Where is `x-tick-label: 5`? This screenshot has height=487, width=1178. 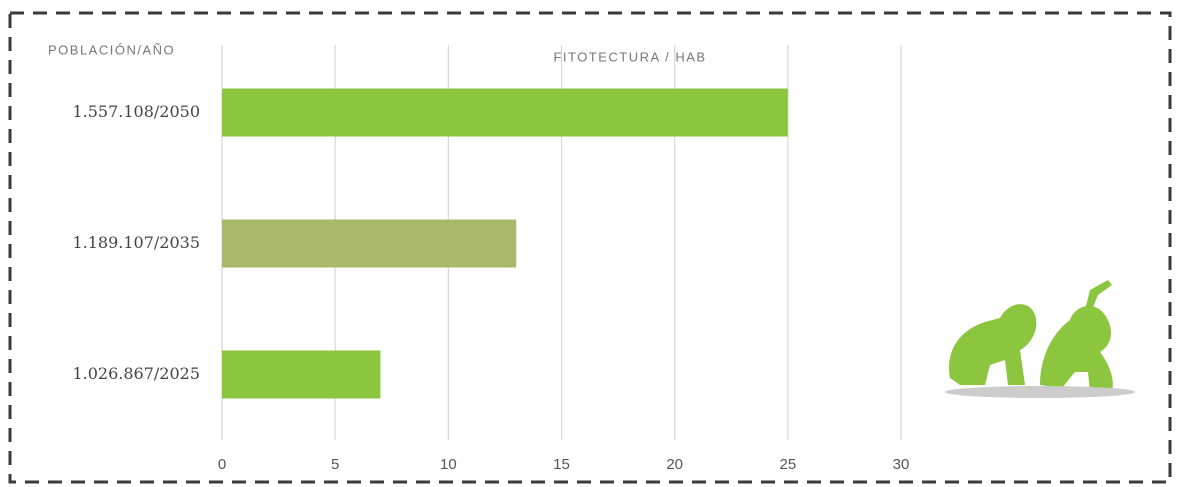 x-tick-label: 5 is located at coordinates (335, 464).